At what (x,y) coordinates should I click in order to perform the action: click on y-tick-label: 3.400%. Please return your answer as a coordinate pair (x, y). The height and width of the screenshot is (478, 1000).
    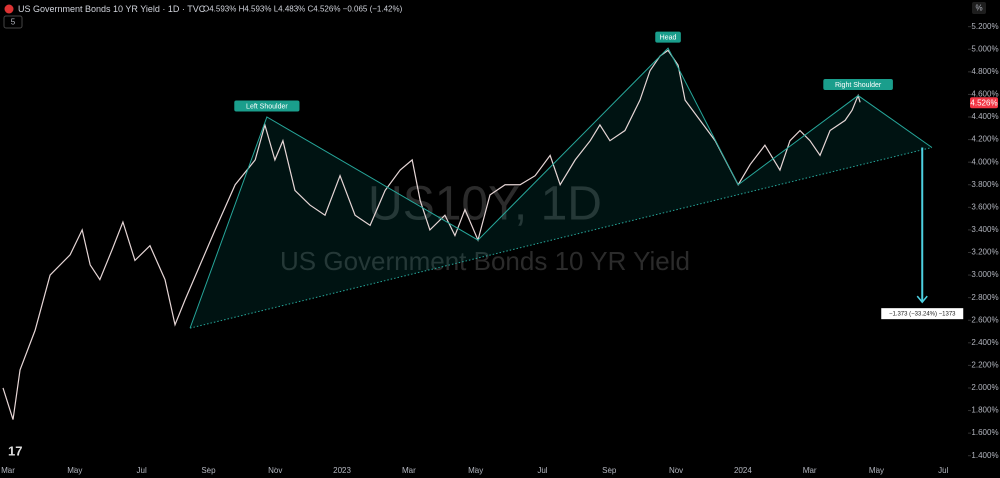
    Looking at the image, I should click on (984, 229).